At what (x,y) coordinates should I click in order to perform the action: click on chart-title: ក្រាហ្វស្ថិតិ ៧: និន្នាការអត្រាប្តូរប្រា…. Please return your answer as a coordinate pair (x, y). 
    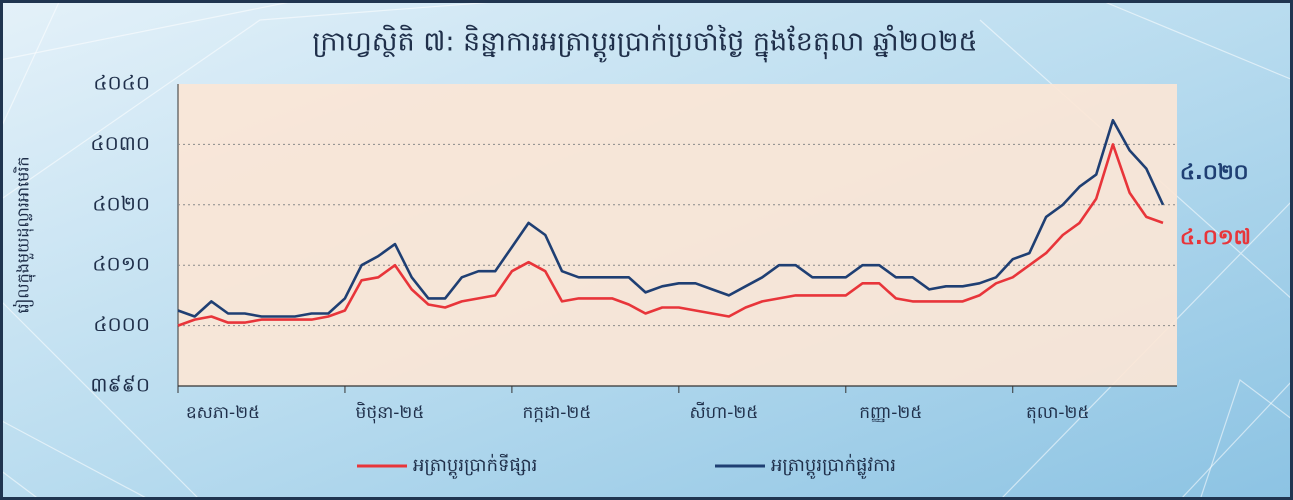
    Looking at the image, I should click on (644, 44).